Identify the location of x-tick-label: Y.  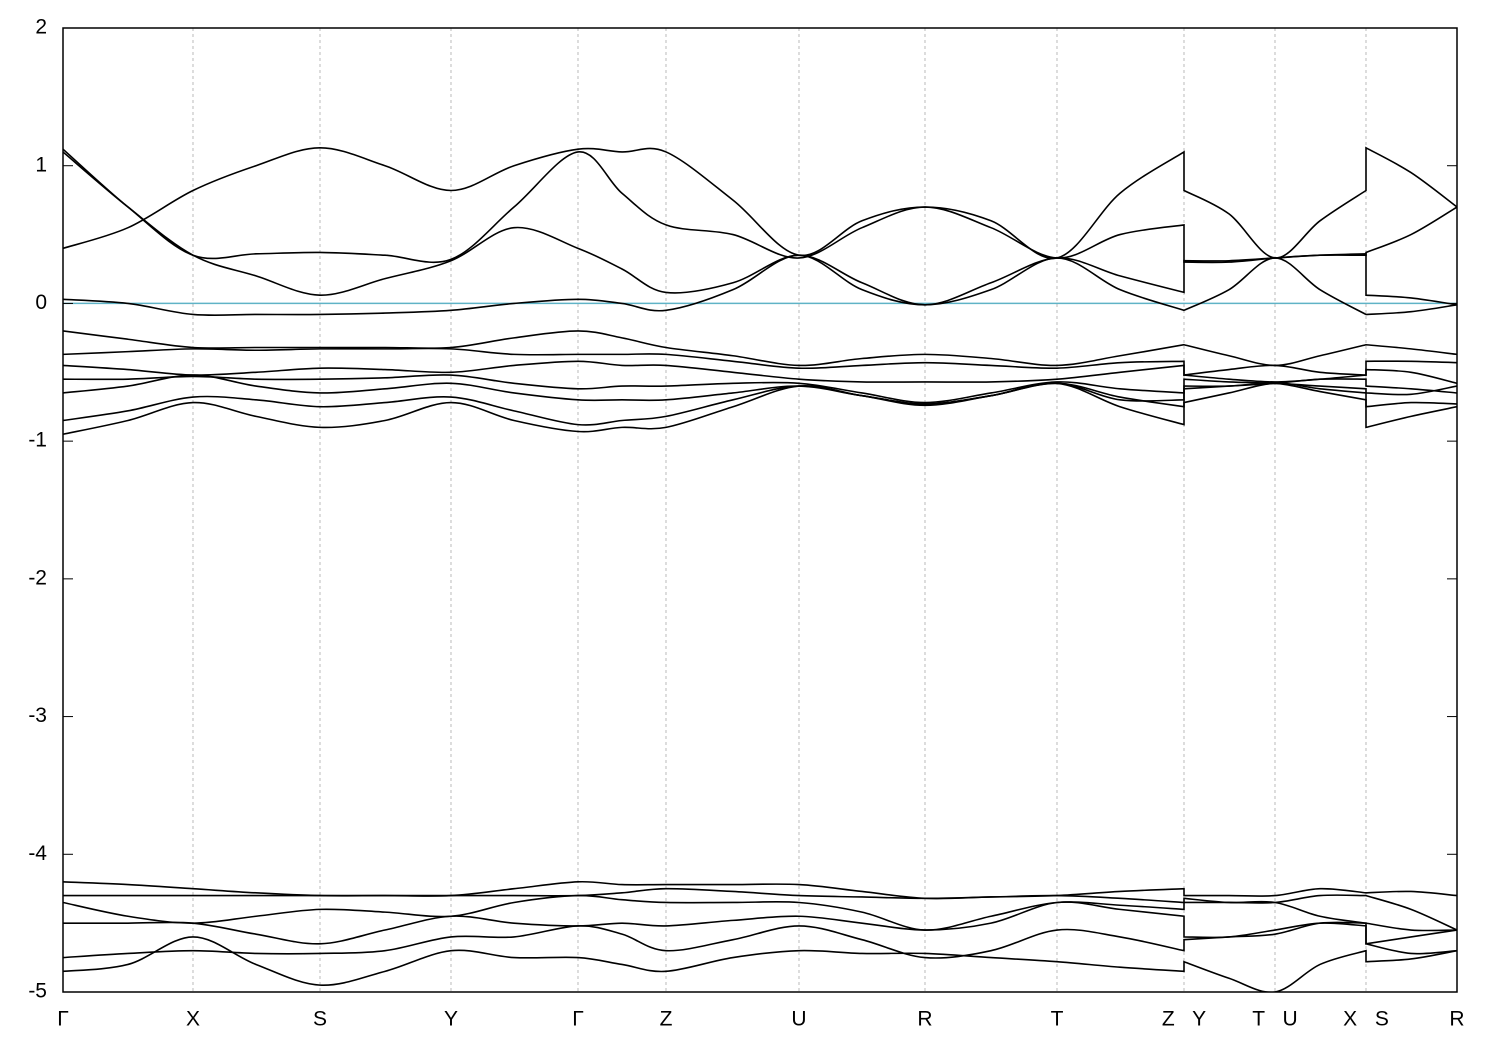
(451, 1019).